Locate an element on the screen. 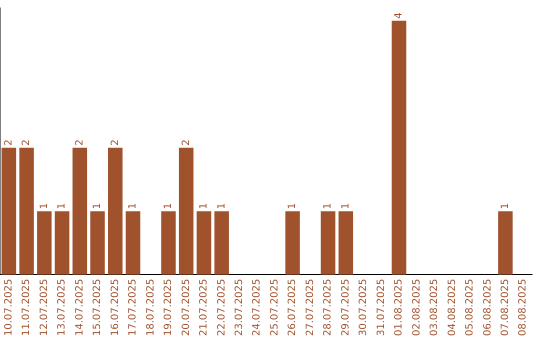 This screenshot has width=540, height=340. x-tick-label: 30.07.2025 is located at coordinates (364, 307).